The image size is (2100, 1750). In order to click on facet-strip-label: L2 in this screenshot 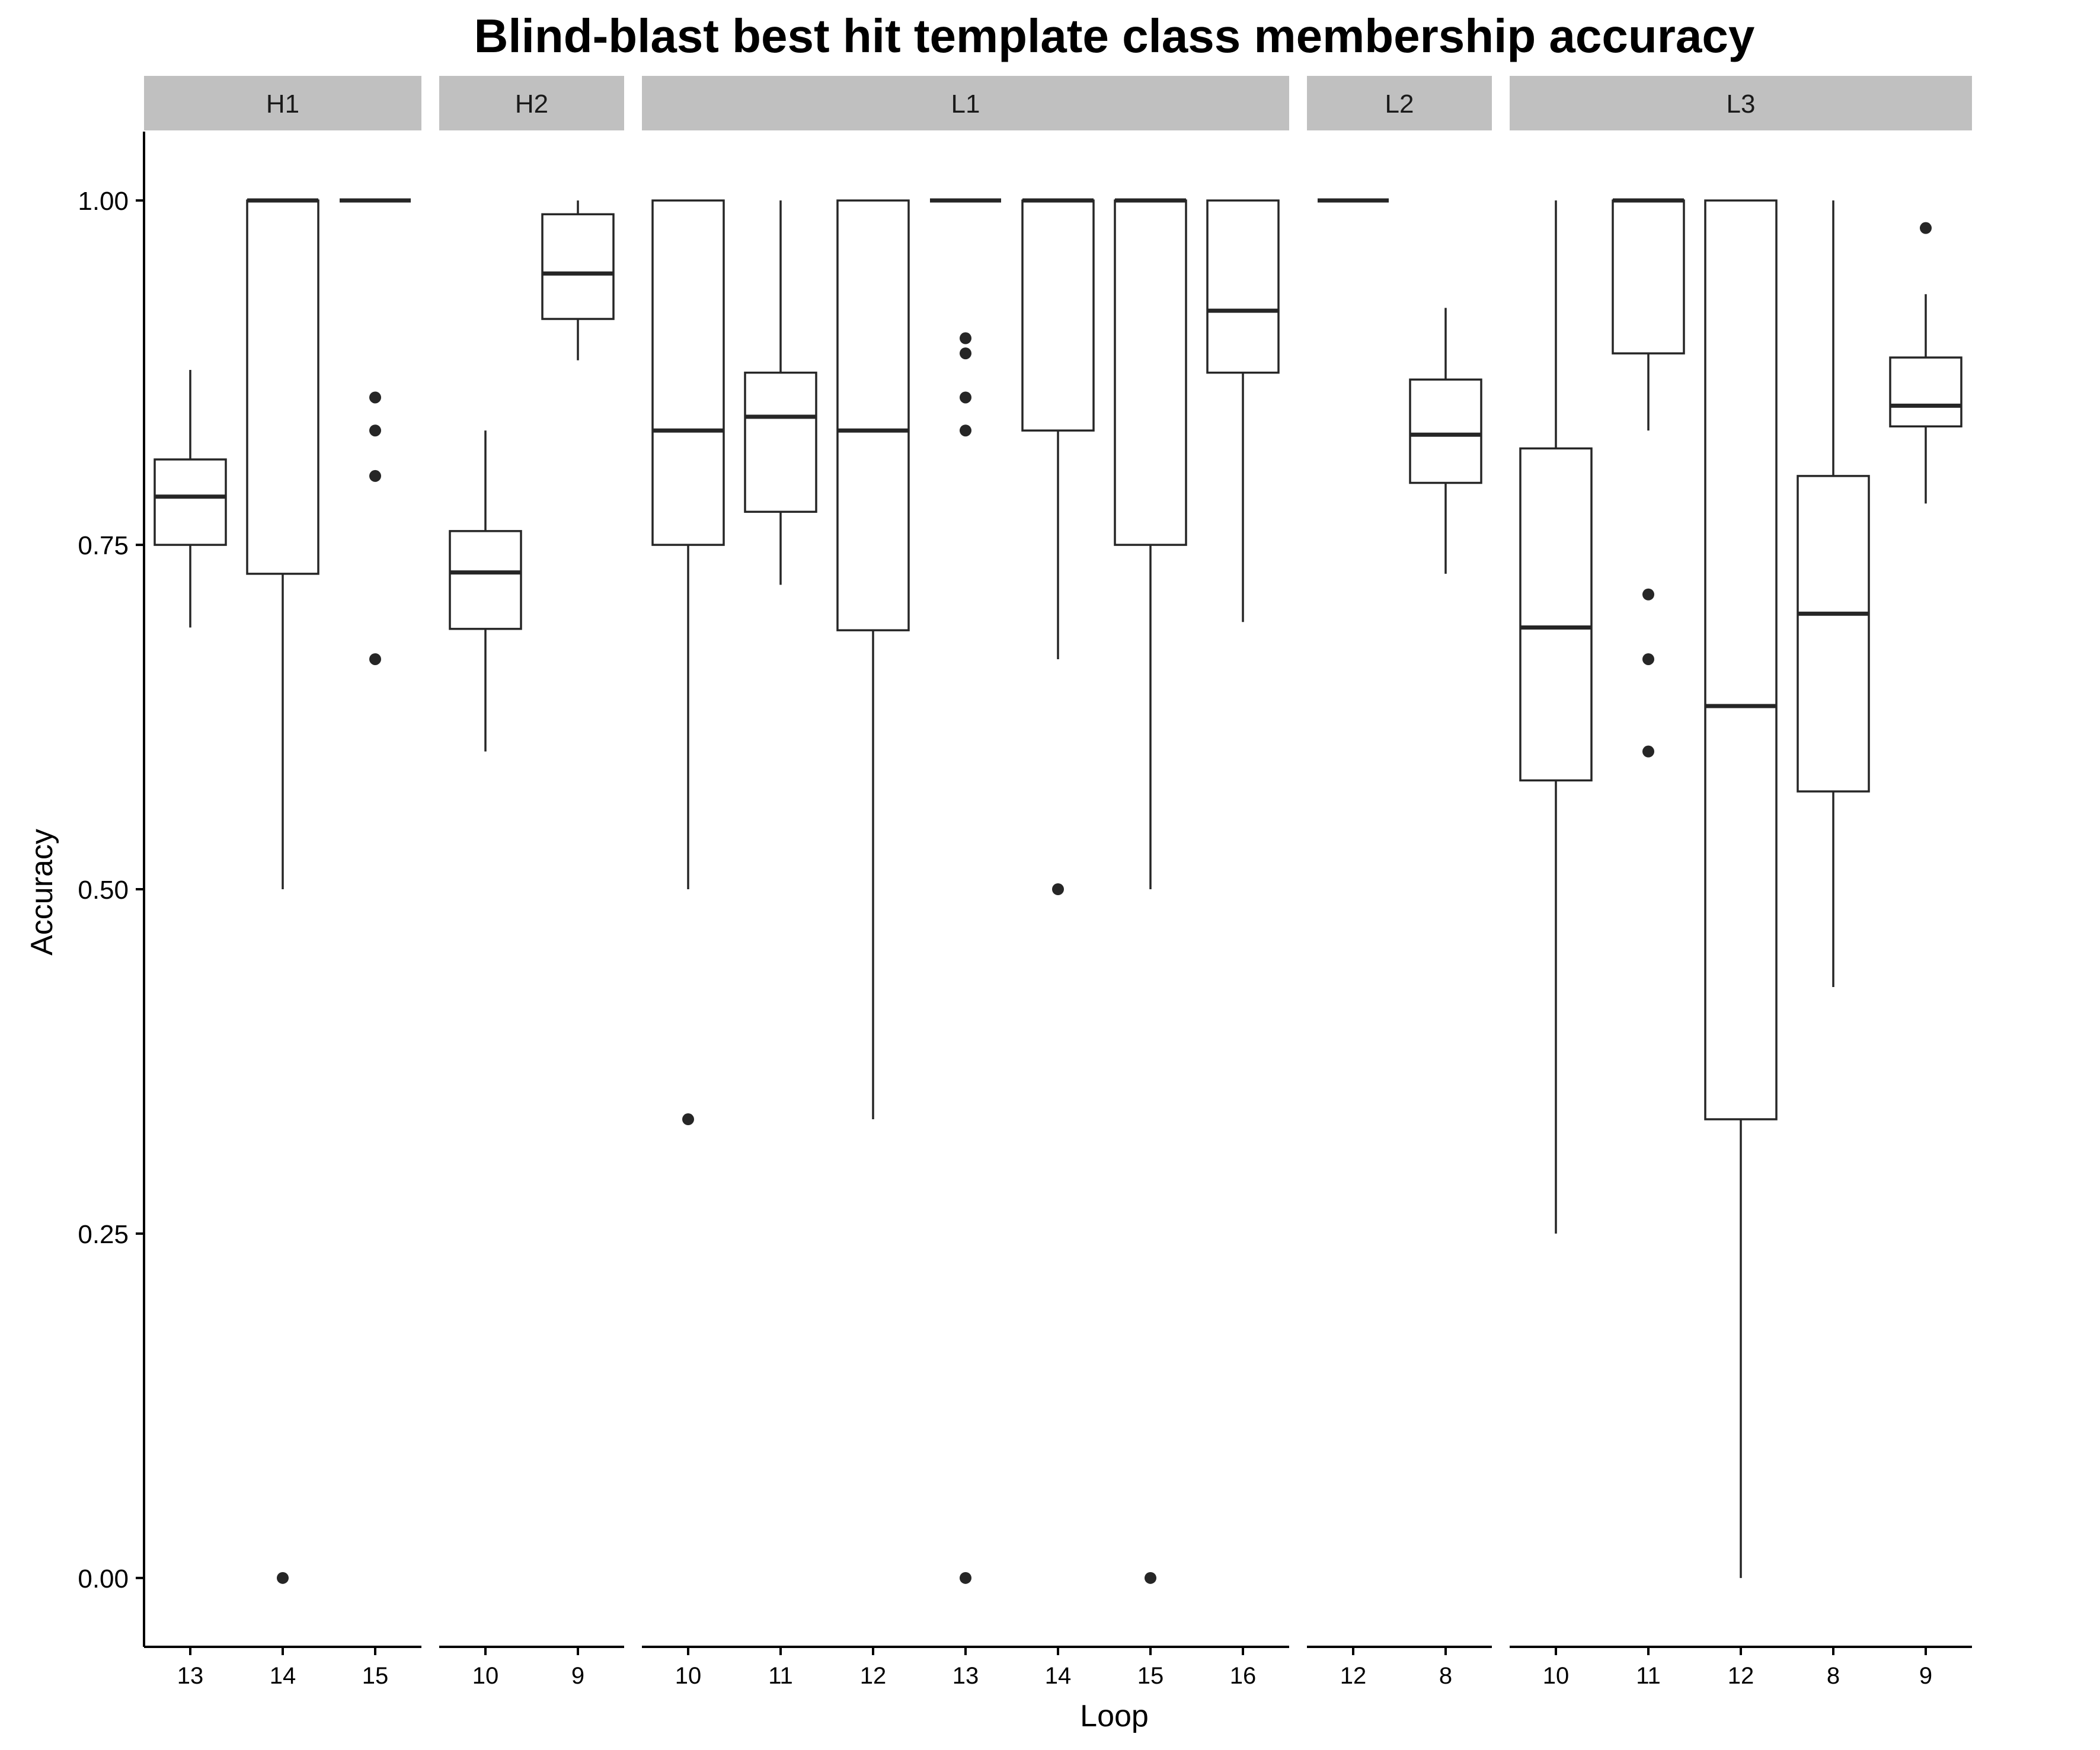, I will do `click(1399, 104)`.